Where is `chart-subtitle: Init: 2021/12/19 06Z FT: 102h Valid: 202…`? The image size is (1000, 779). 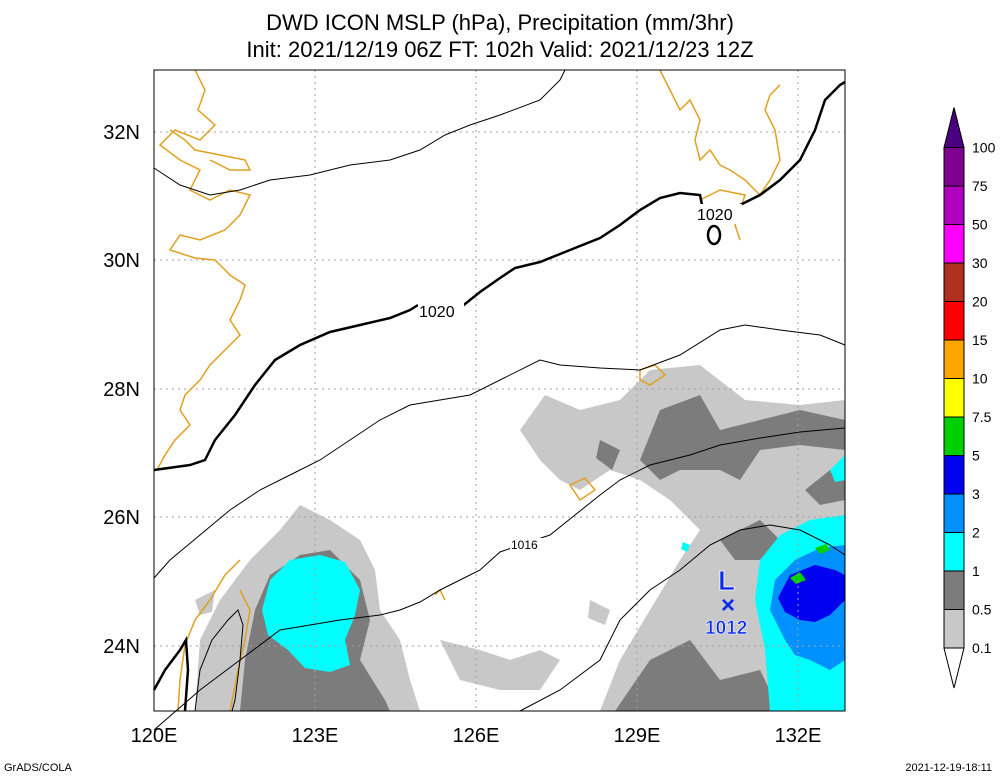
chart-subtitle: Init: 2021/12/19 06Z FT: 102h Valid: 202… is located at coordinates (500, 49).